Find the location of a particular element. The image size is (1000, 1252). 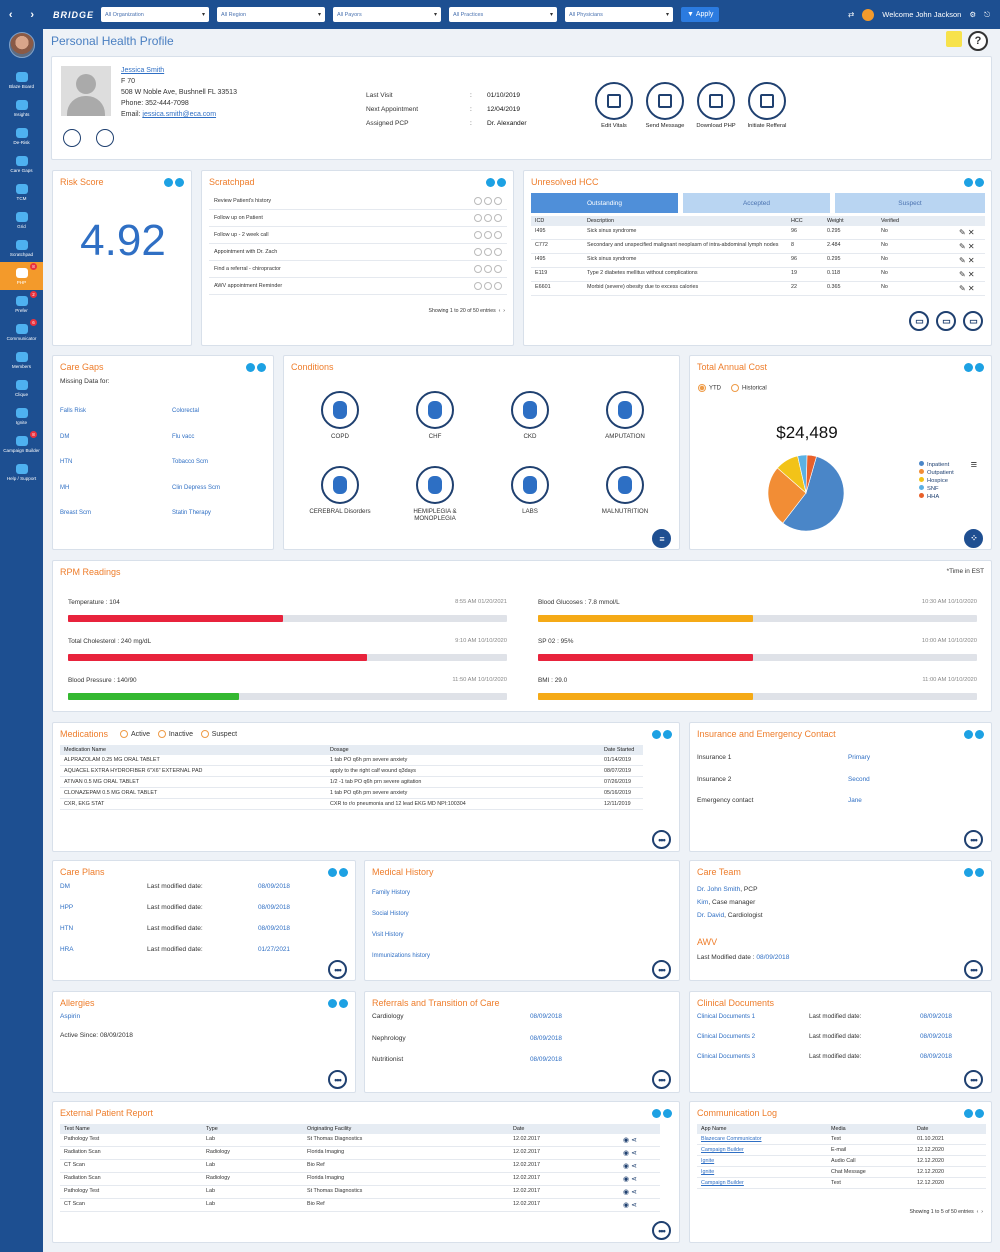

table-cell: Campaign Builder is located at coordinates (762, 1183).